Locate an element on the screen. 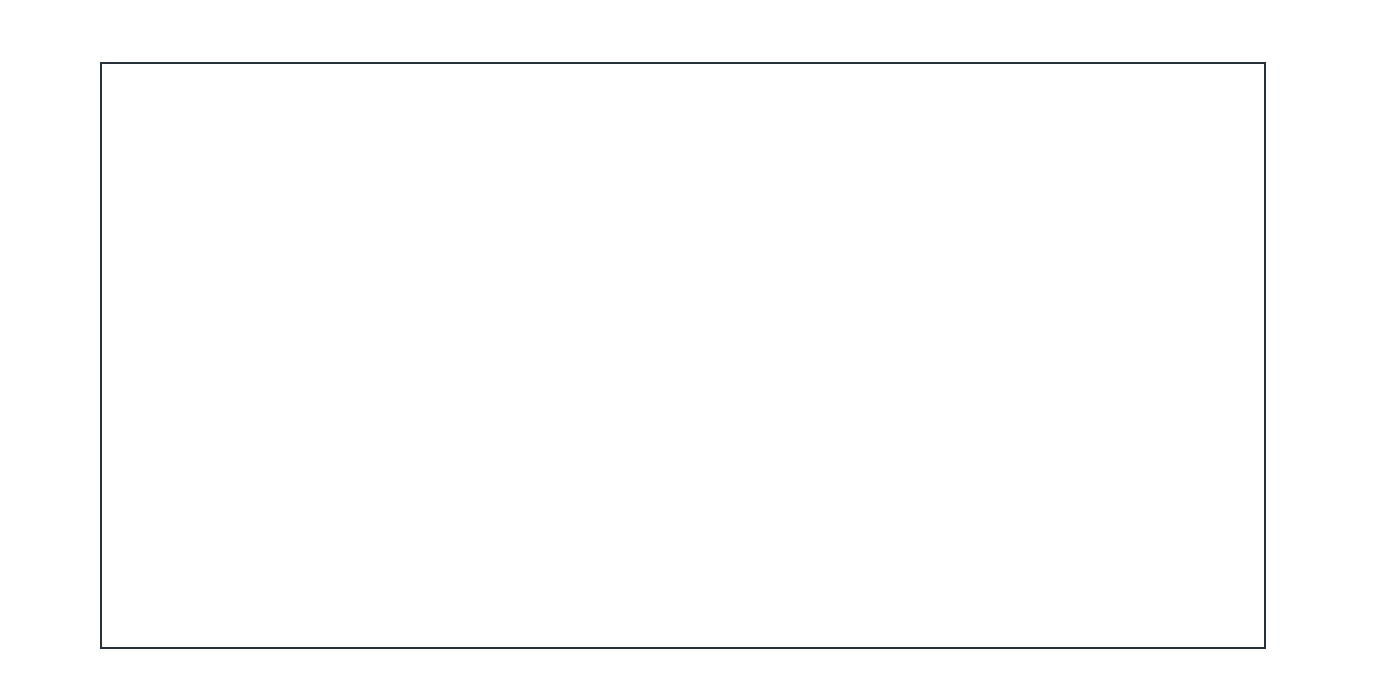 This screenshot has width=1378, height=687. colorbar is located at coordinates (1329, 345).